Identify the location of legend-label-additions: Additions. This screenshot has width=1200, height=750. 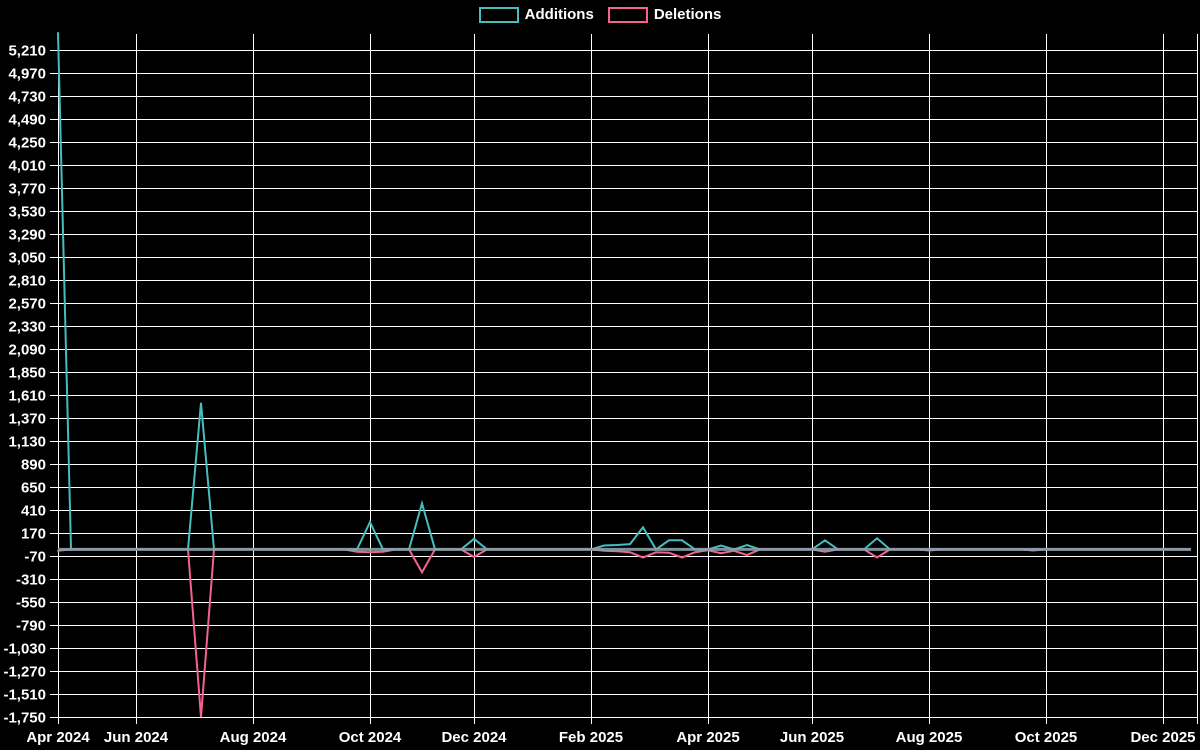
(559, 14).